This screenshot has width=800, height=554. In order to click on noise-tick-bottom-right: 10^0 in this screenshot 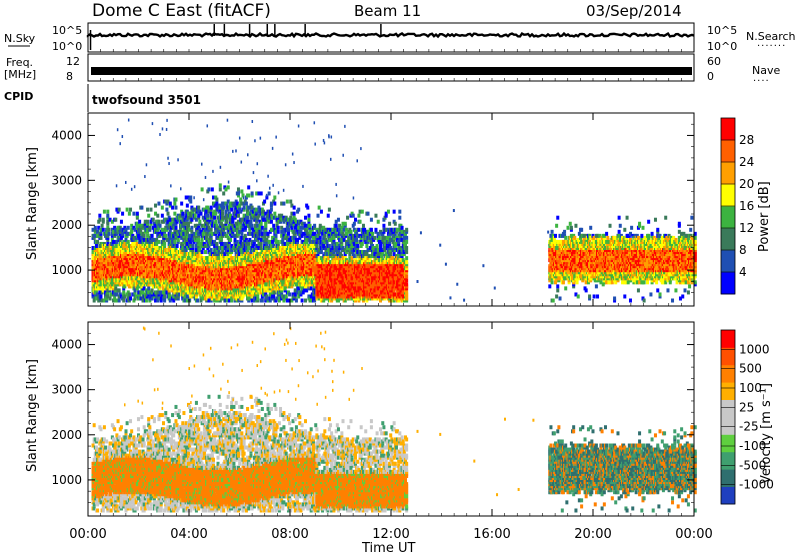, I will do `click(722, 46)`.